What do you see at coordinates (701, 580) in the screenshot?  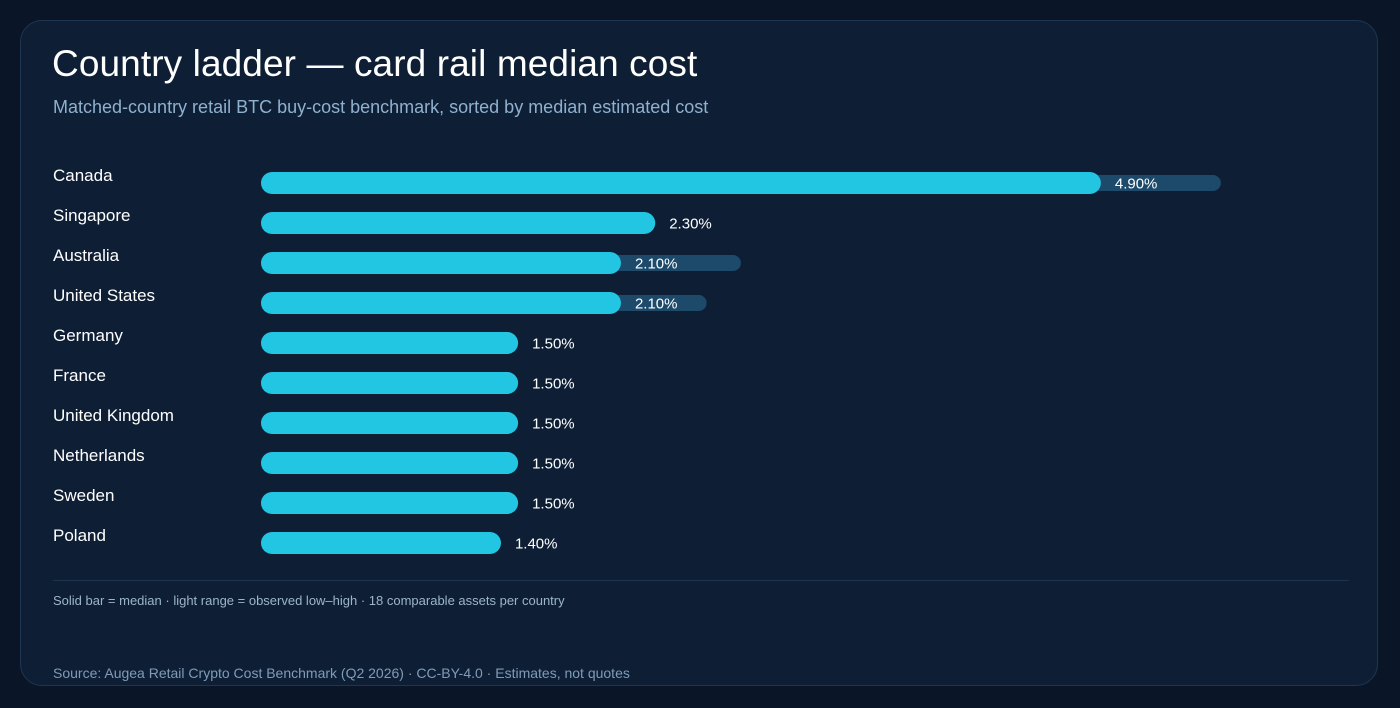 I see `divider` at bounding box center [701, 580].